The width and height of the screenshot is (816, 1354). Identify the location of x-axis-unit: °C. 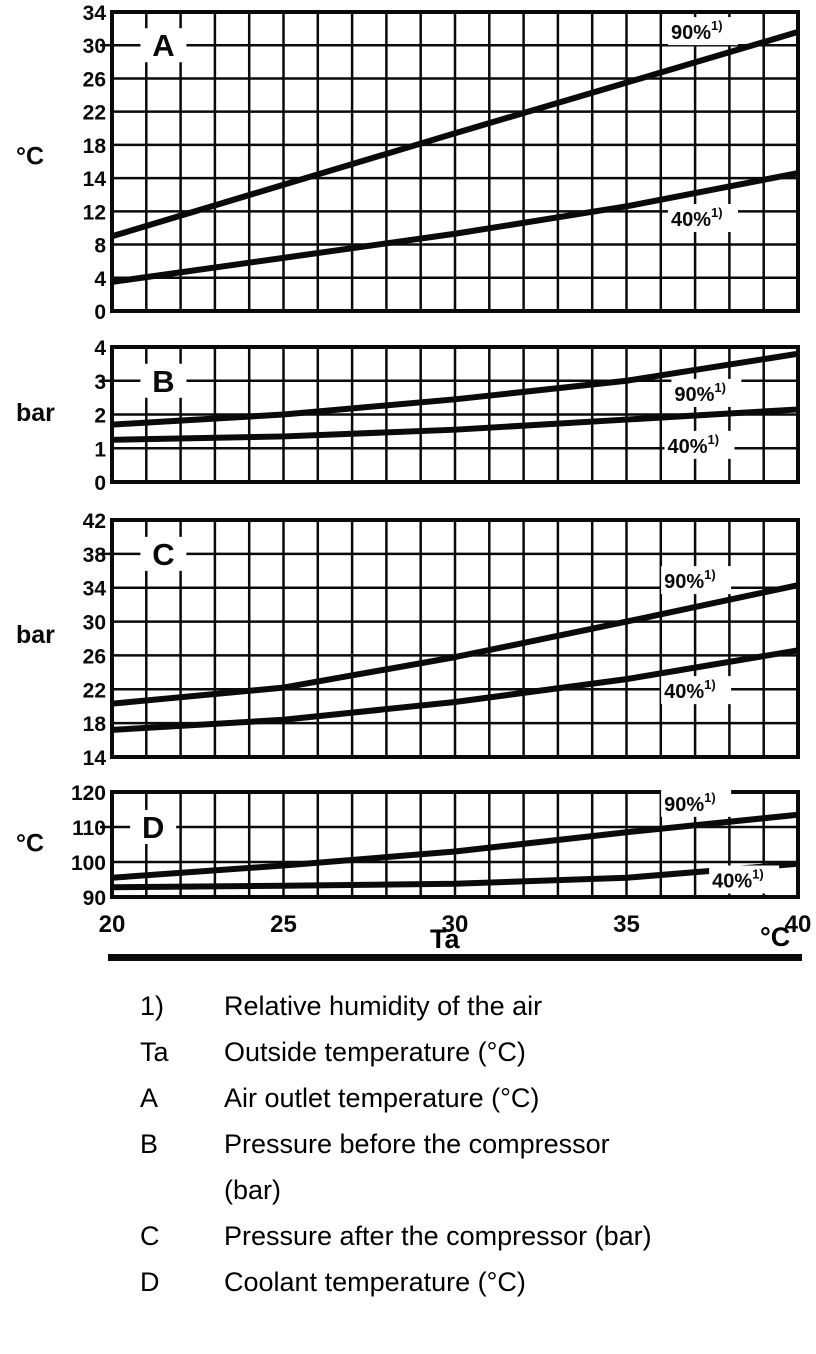
(775, 937).